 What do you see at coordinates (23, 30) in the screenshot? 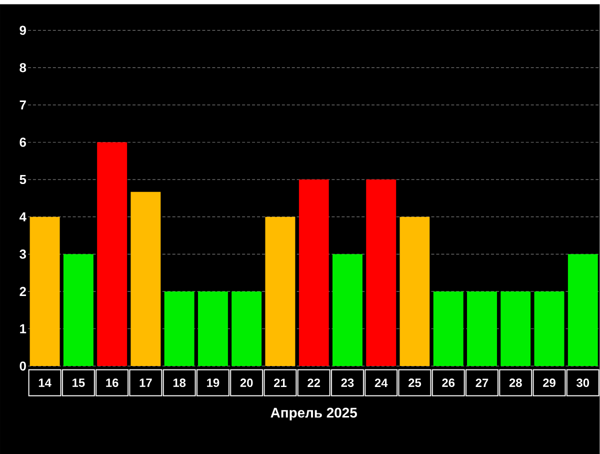
I see `y-tick-label: 9` at bounding box center [23, 30].